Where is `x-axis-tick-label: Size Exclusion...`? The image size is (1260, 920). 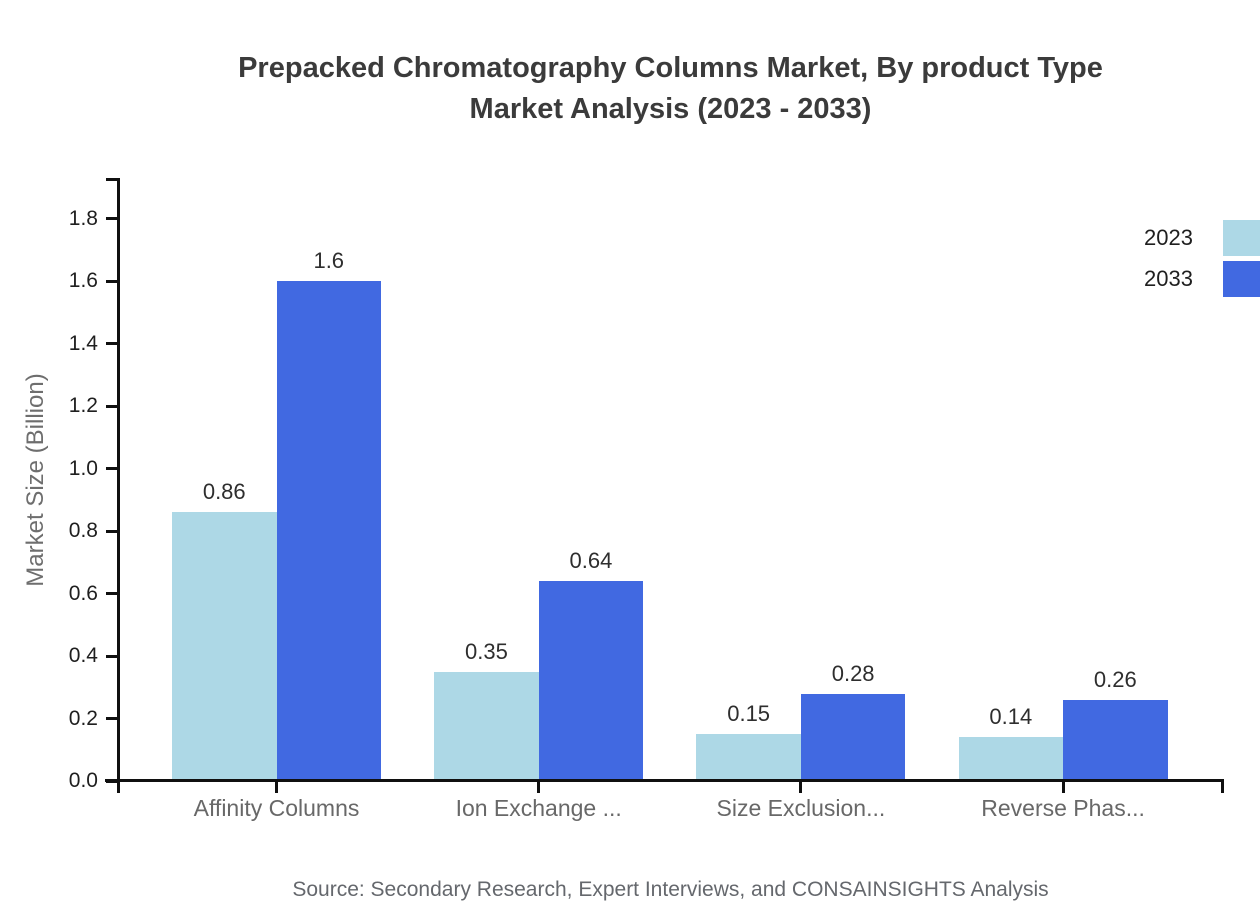
x-axis-tick-label: Size Exclusion... is located at coordinates (801, 808).